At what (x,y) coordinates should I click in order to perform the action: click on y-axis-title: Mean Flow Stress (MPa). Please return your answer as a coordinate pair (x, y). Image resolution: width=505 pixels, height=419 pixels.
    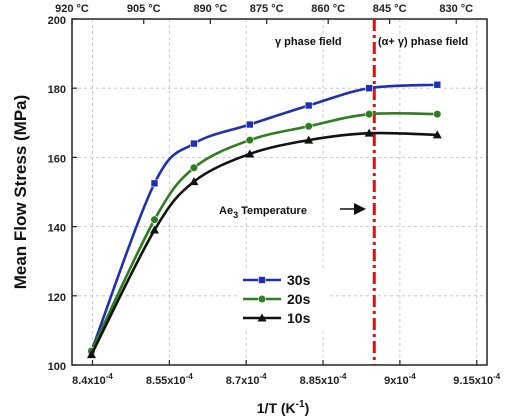
    Looking at the image, I should click on (20, 192).